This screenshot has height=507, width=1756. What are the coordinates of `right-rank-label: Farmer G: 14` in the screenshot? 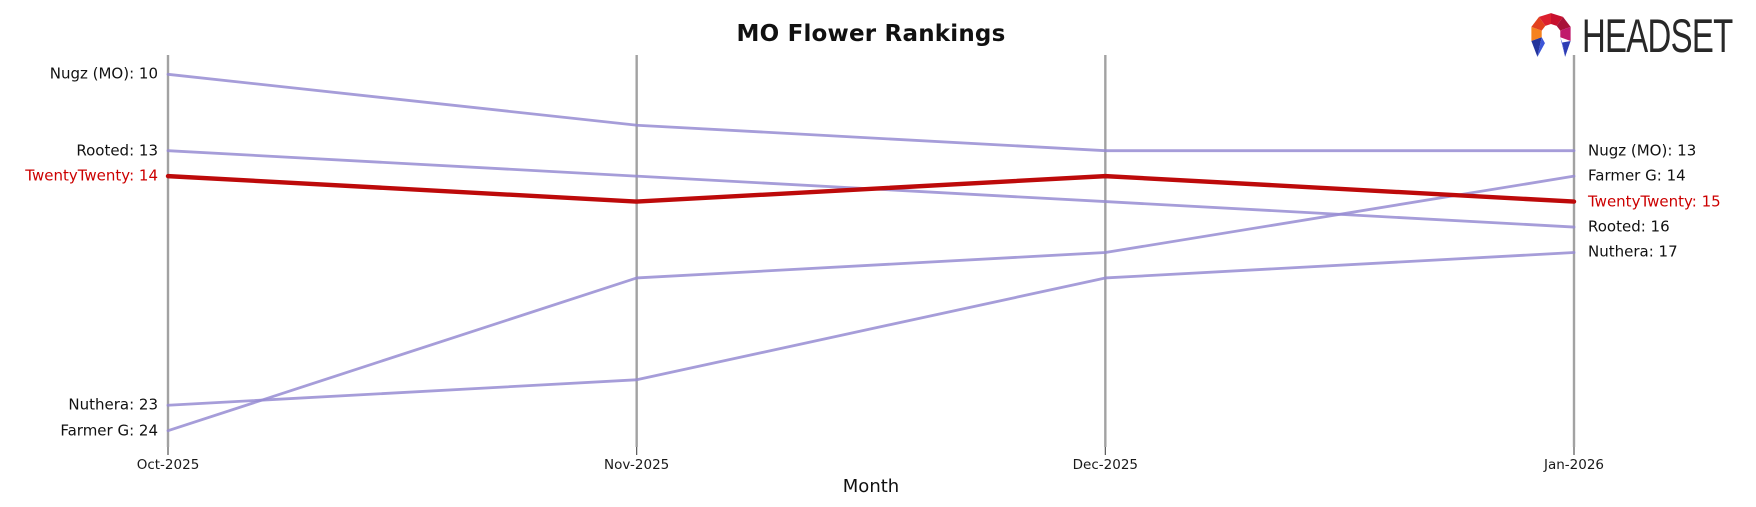 It's located at (1637, 175).